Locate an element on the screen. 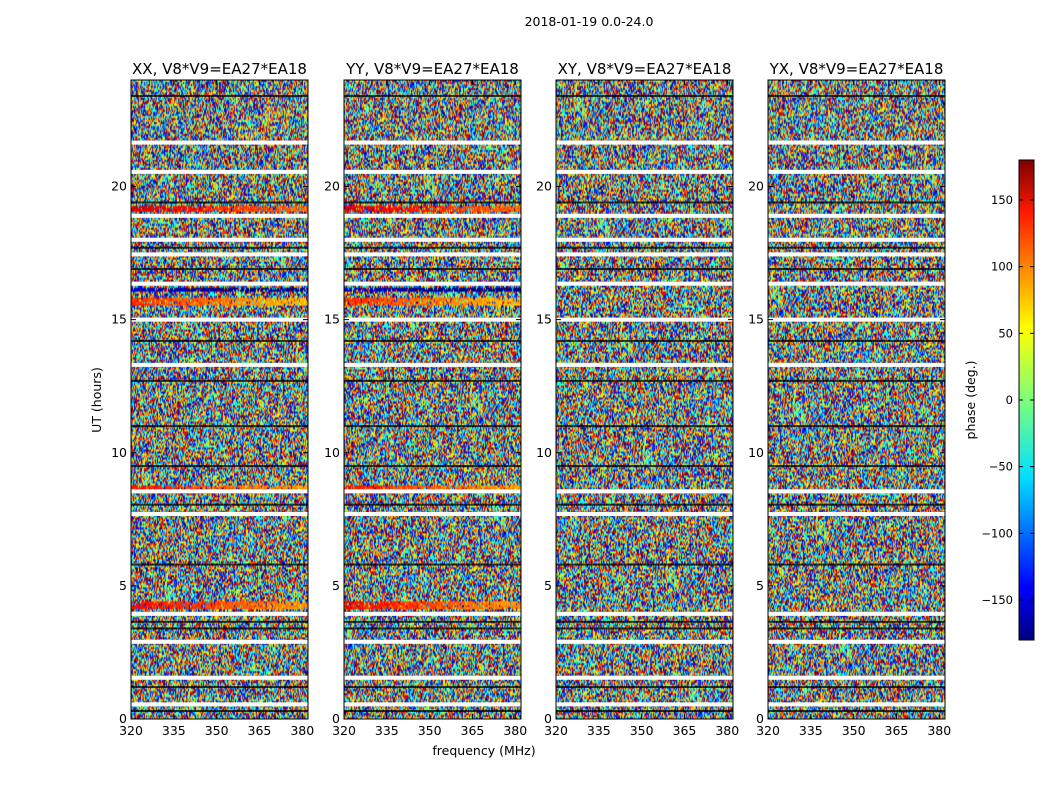 Image resolution: width=1050 pixels, height=800 pixels. x-tick-label: 335 is located at coordinates (811, 730).